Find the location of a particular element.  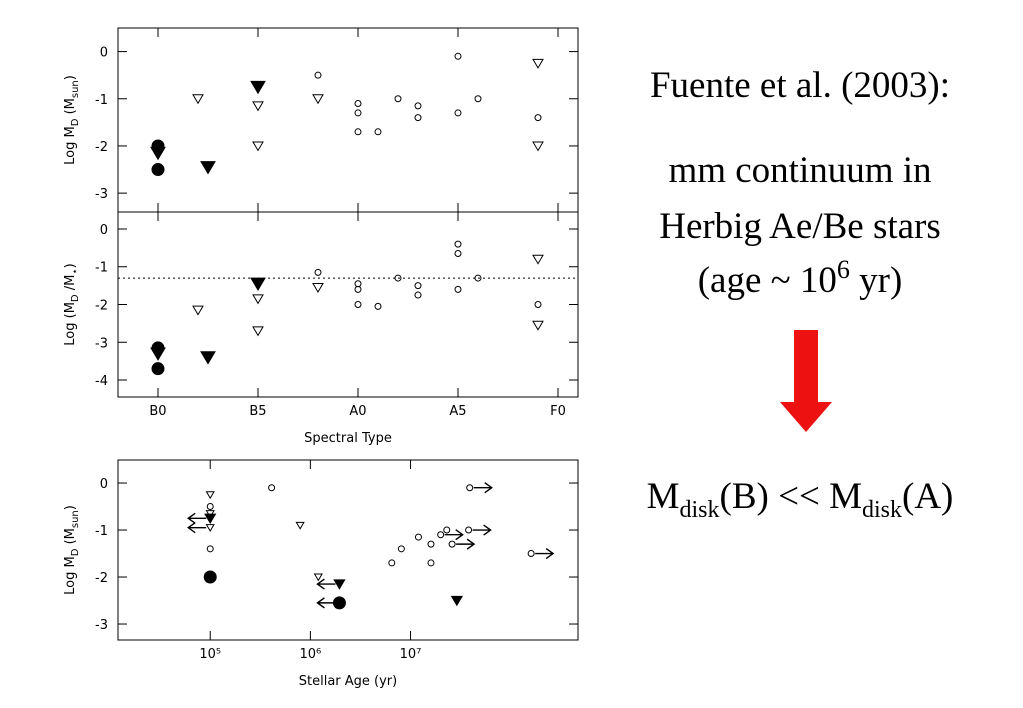

note-line: (age ~ 106 yr) is located at coordinates (800, 278).